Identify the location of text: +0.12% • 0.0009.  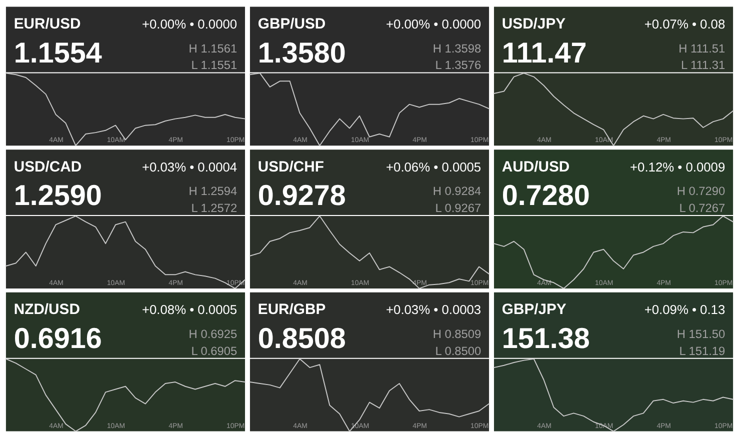
(678, 166).